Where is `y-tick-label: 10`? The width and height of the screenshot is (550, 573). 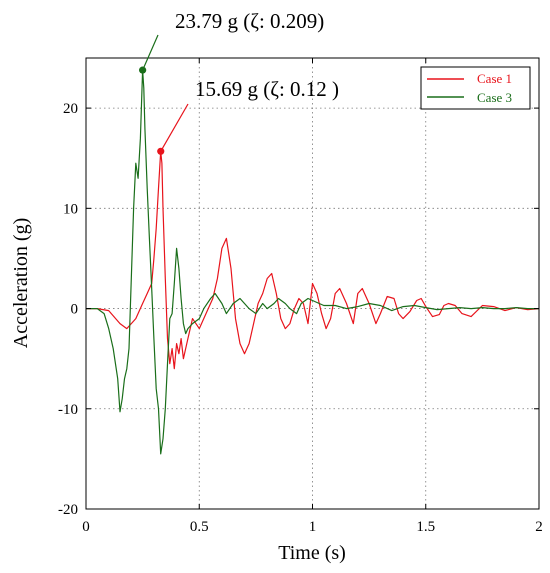 y-tick-label: 10 is located at coordinates (70, 209).